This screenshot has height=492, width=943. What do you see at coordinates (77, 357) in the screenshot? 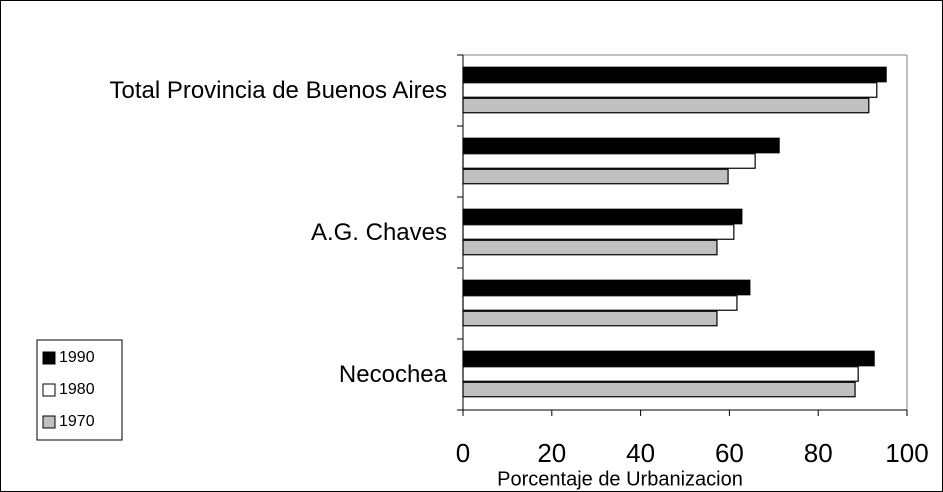
I see `legend-label: 1990` at bounding box center [77, 357].